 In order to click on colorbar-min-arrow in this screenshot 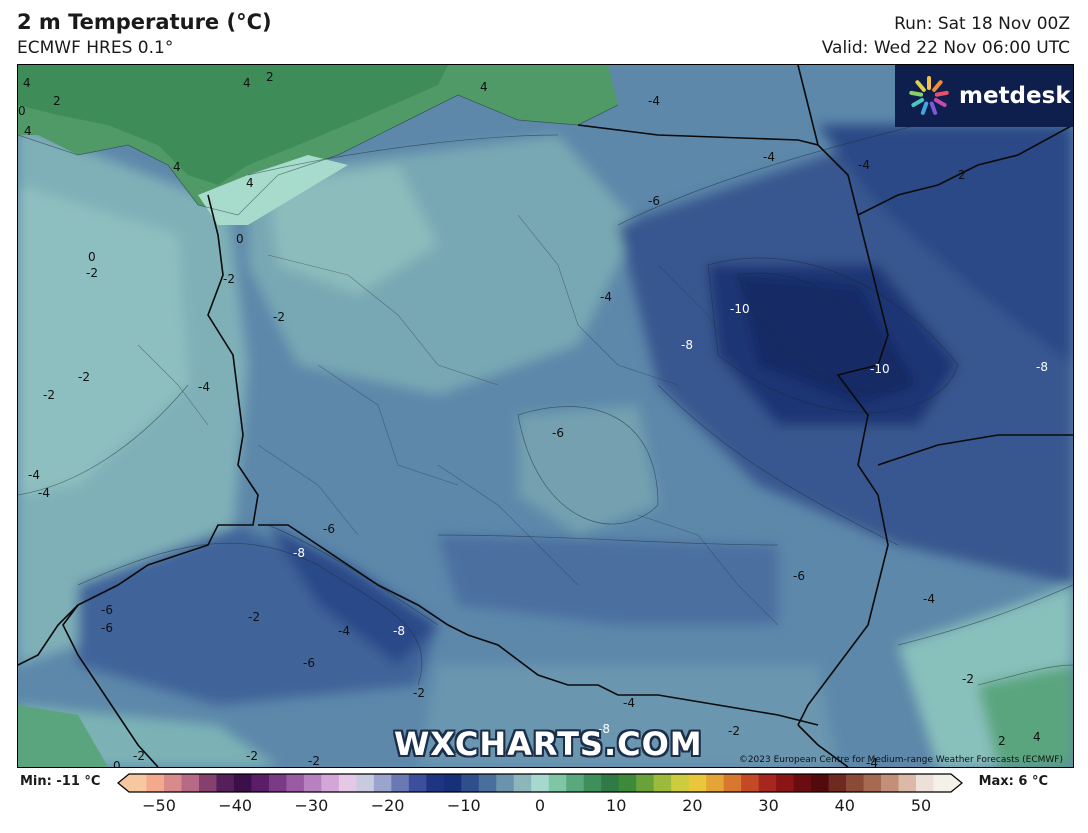, I will do `click(123, 783)`.